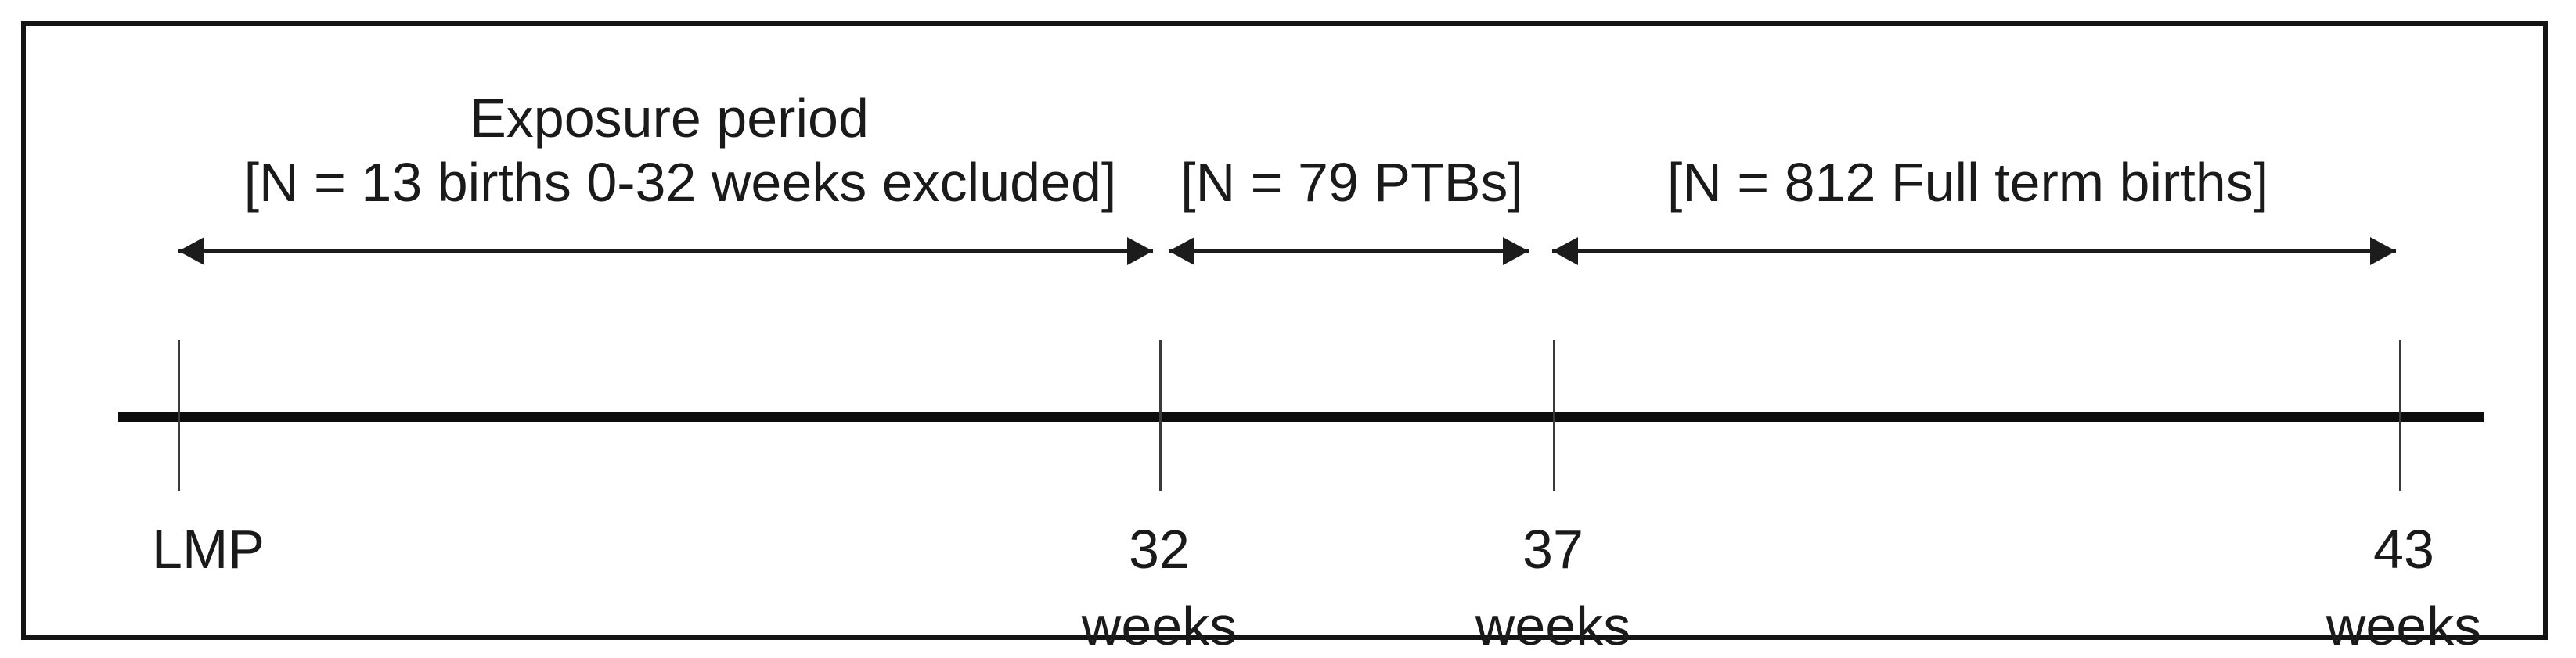  What do you see at coordinates (1159, 626) in the screenshot?
I see `tick-label-32-line2: weeks` at bounding box center [1159, 626].